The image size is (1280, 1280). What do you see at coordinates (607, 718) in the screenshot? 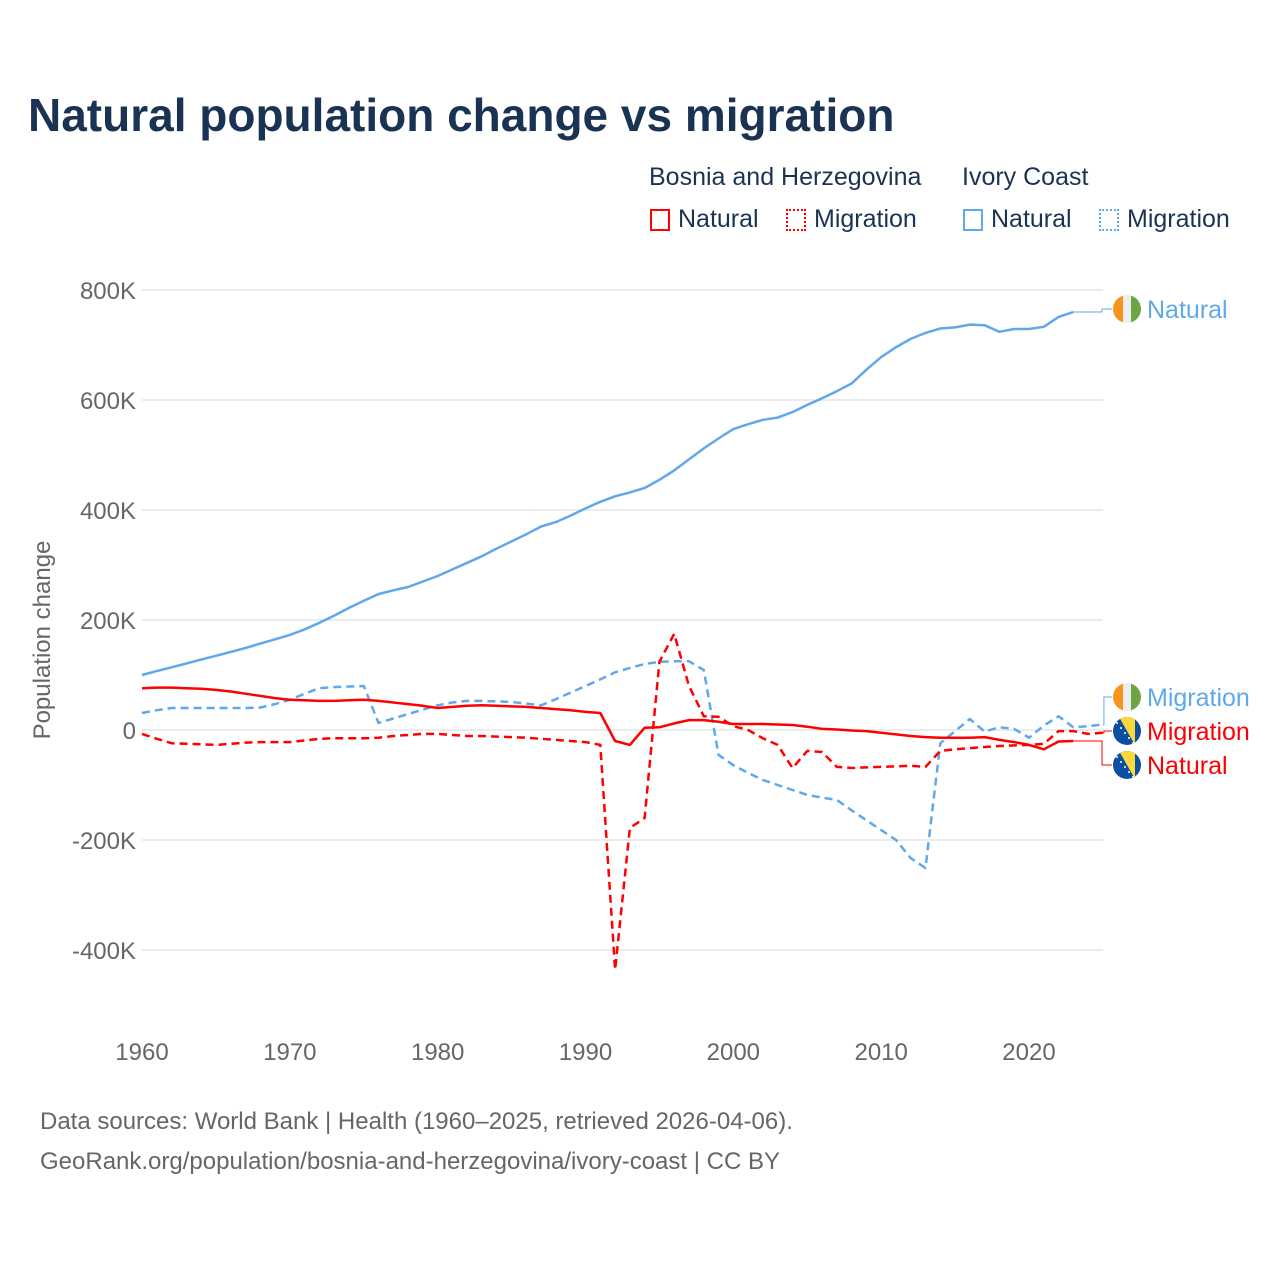
I see `series-line-bosnia-and-herzegovina-natural` at bounding box center [607, 718].